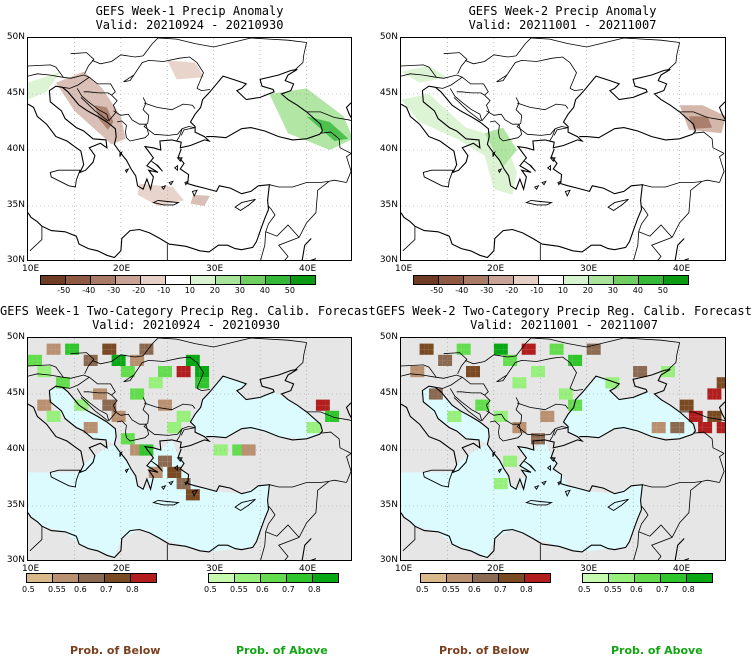 The width and height of the screenshot is (752, 662). I want to click on panel-1-valid-text: Valid: 20210924 - 20210930, so click(189, 25).